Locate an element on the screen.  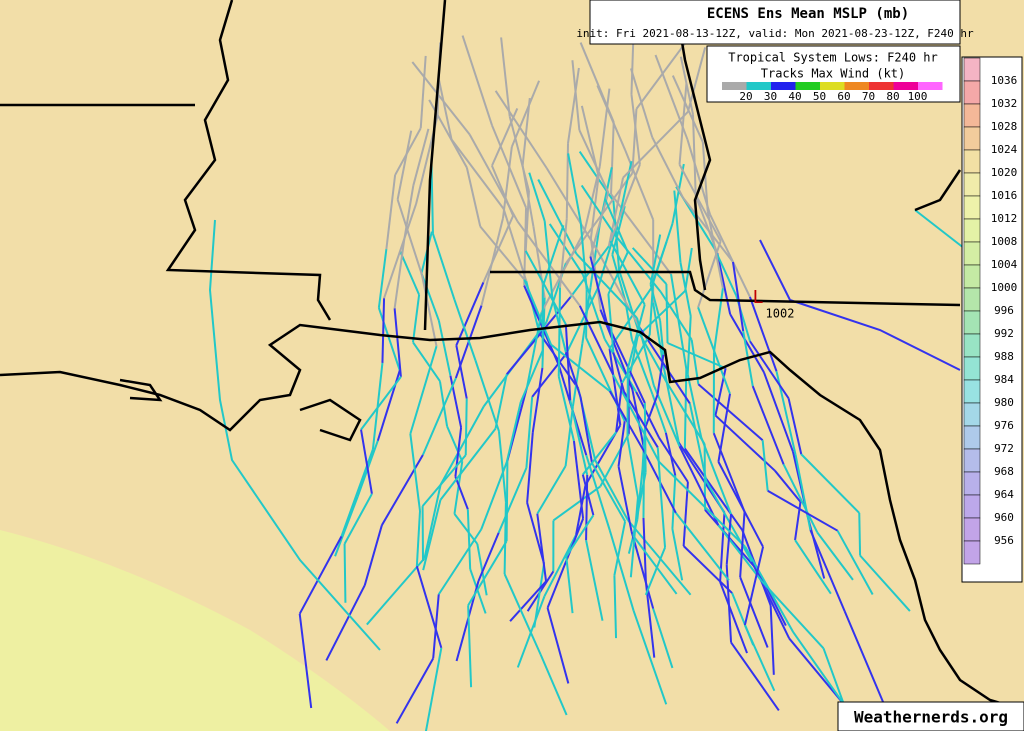
wind-swatch is located at coordinates (783, 86).